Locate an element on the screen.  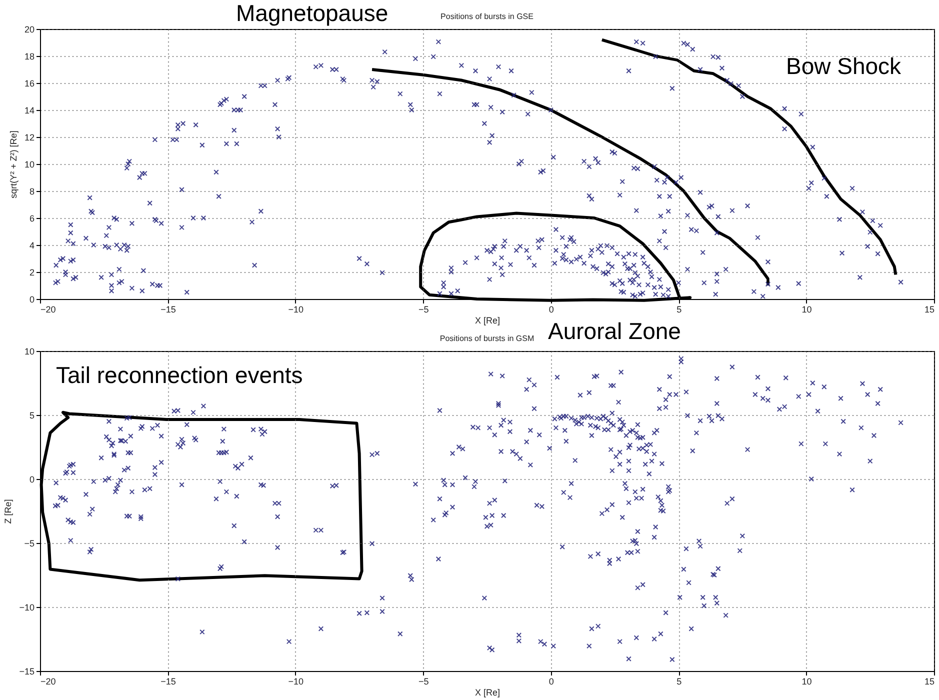
y-tick-label: 2 is located at coordinates (31, 273).